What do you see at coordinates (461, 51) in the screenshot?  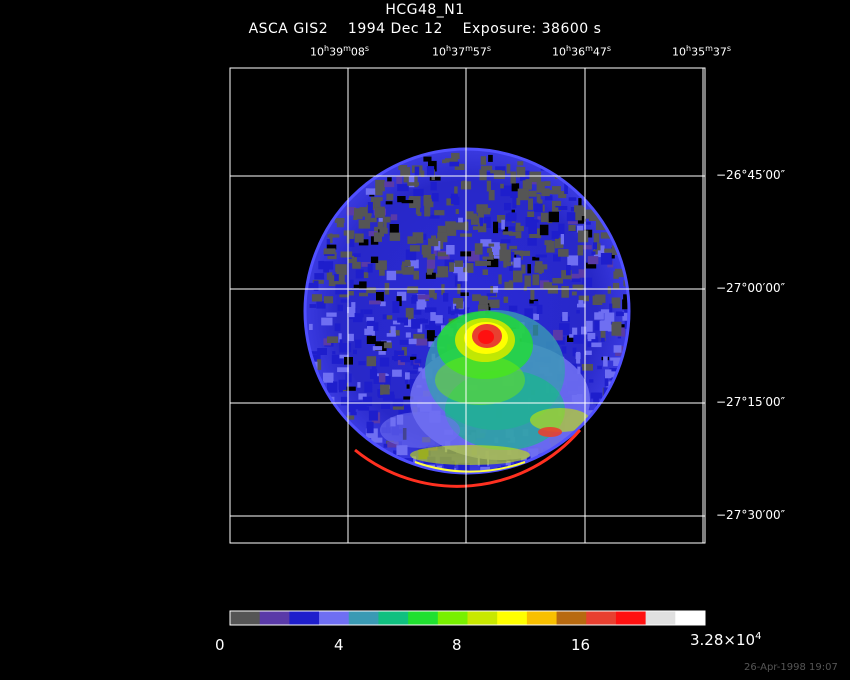 I see `ra-tick-label: 10h37m57s` at bounding box center [461, 51].